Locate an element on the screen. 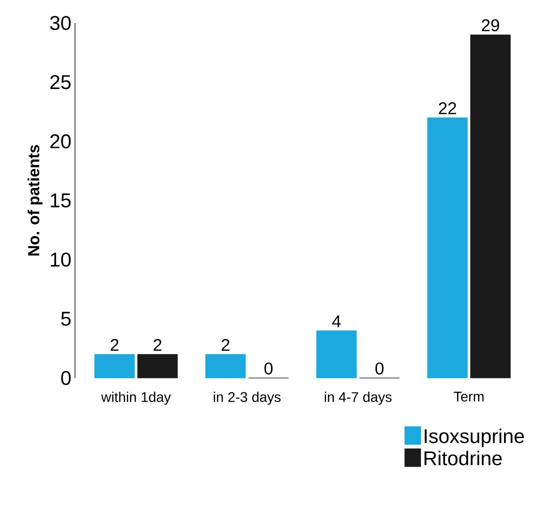 The height and width of the screenshot is (508, 544). x-tick-label: within 1day is located at coordinates (136, 398).